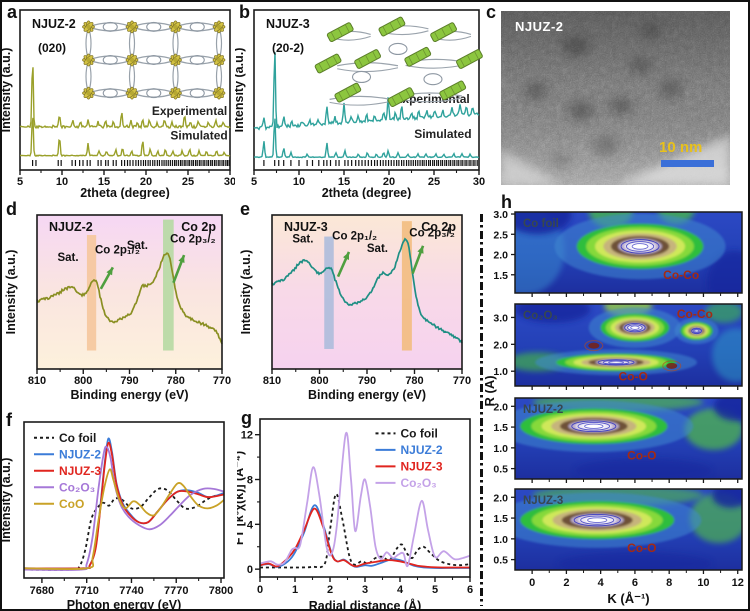 Image resolution: width=750 pixels, height=611 pixels. I want to click on crystal-structure-inset, so click(398, 61).